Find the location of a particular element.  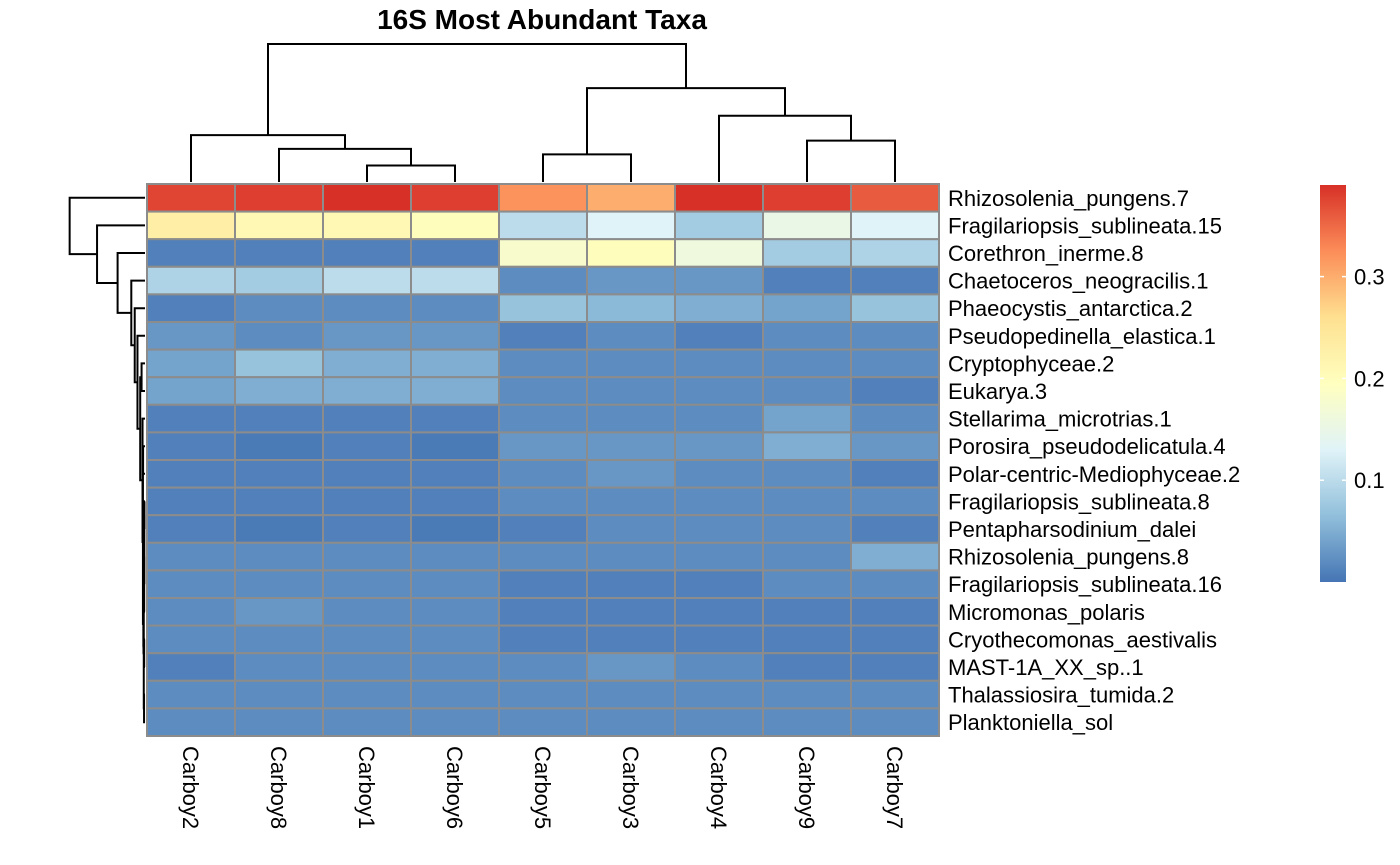

column-label: Carboy6 is located at coordinates (454, 787).